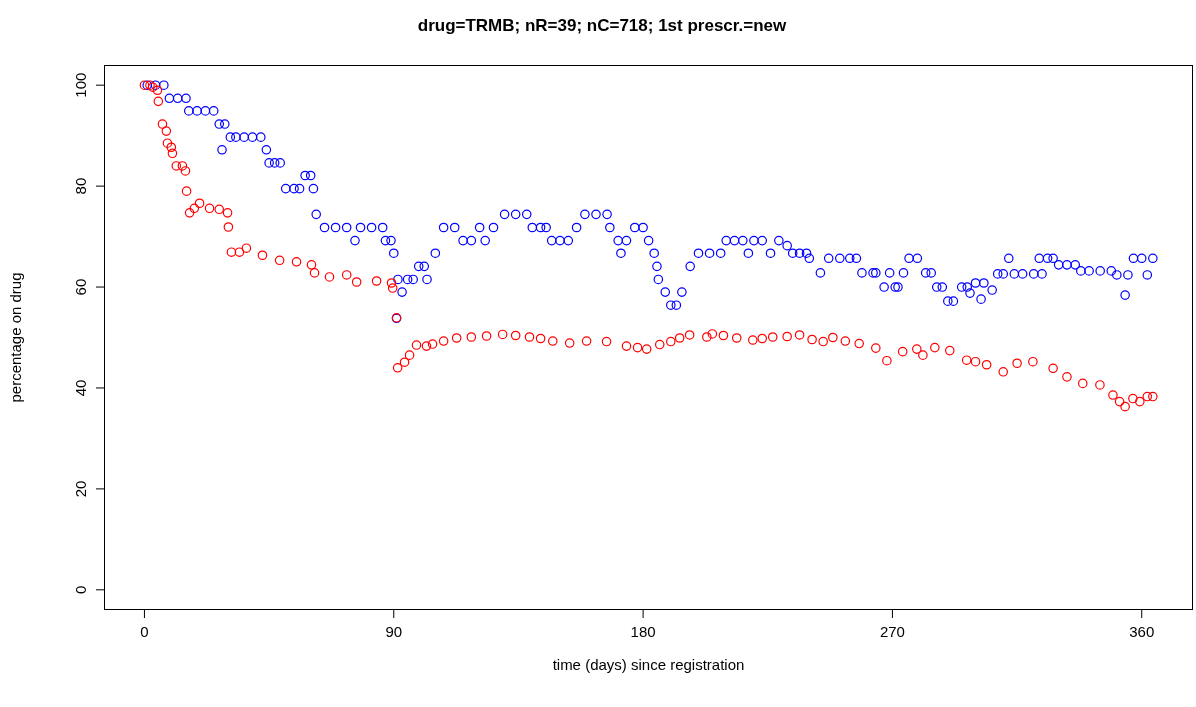 This screenshot has height=707, width=1196. Describe the element at coordinates (1142, 631) in the screenshot. I see `x-tick-label: 360` at that location.